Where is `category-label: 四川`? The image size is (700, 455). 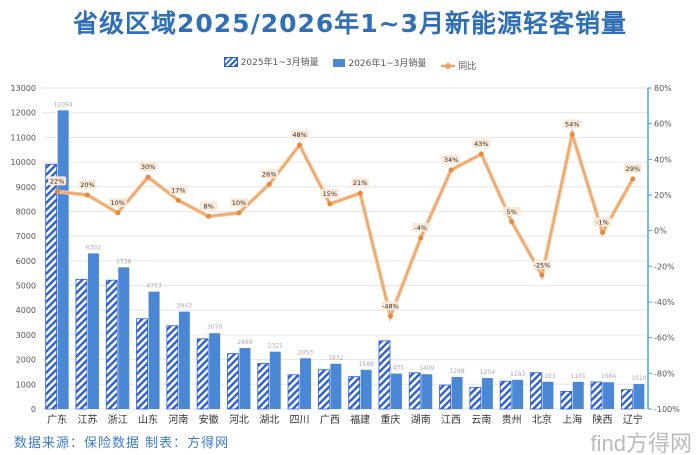
category-label: 四川 is located at coordinates (300, 420).